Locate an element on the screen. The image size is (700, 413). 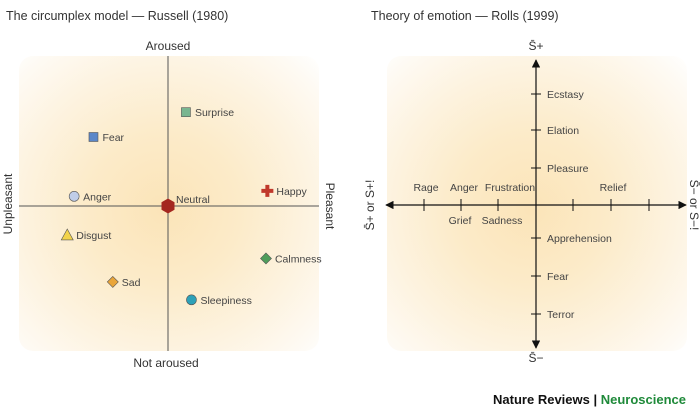
aroused-label: Aroused is located at coordinates (168, 46).